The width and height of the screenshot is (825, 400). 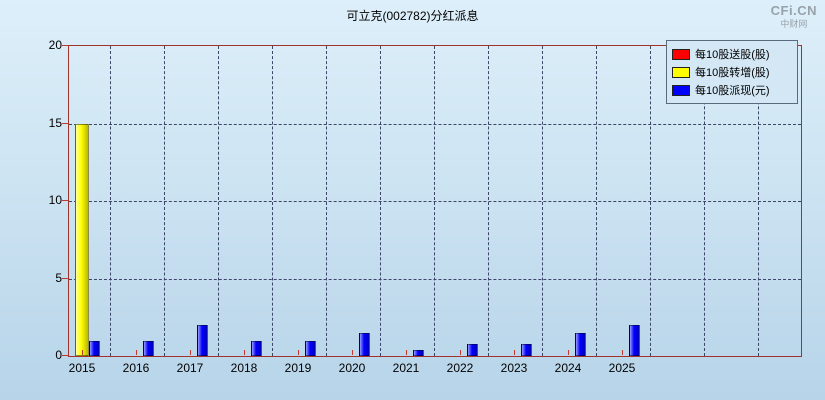 What do you see at coordinates (202, 340) in the screenshot?
I see `bar-cash-2017` at bounding box center [202, 340].